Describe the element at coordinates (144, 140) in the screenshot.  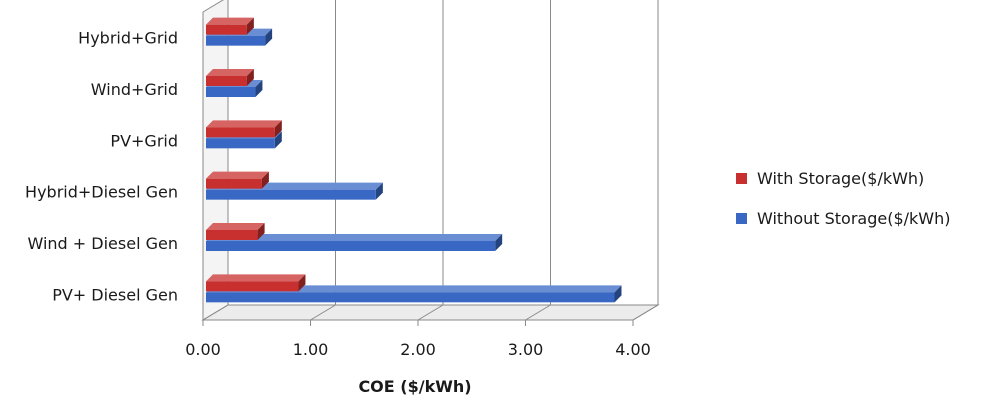
I see `category-label: PV+Grid` at that location.